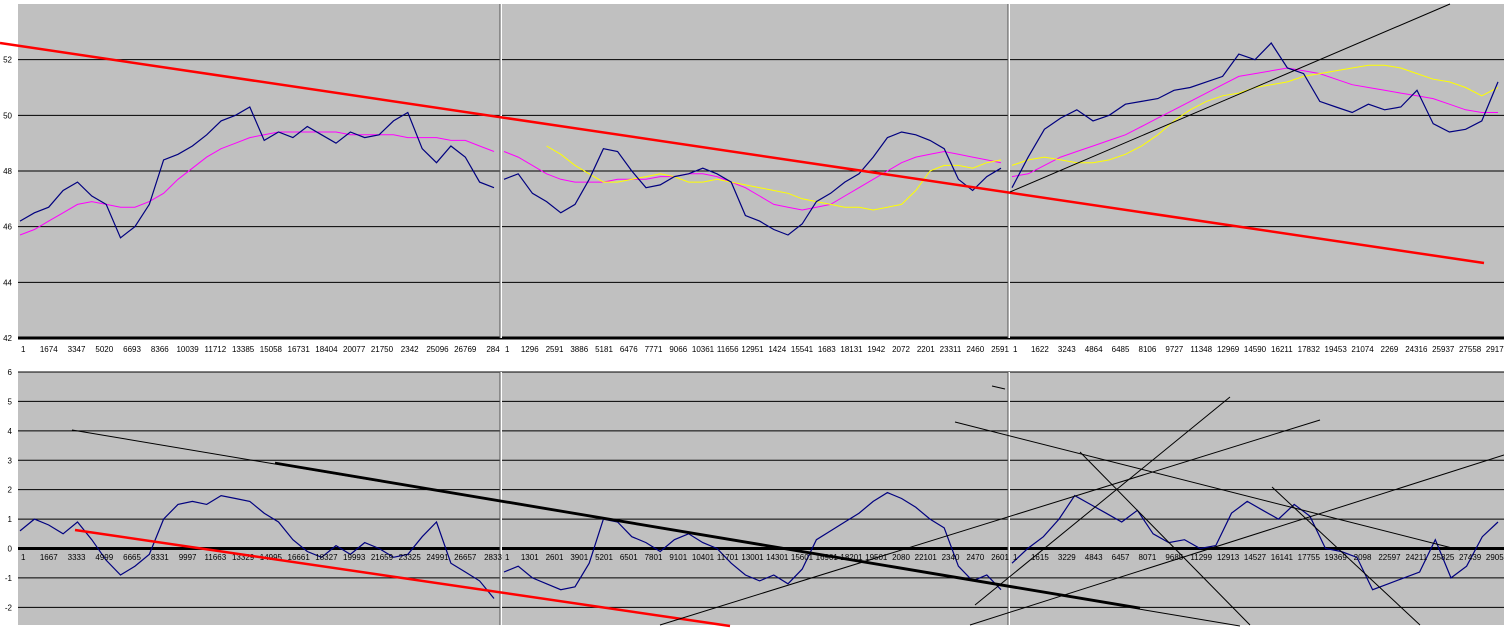 The height and width of the screenshot is (630, 1504). What do you see at coordinates (604, 349) in the screenshot?
I see `x-tick-label: 5181` at bounding box center [604, 349].